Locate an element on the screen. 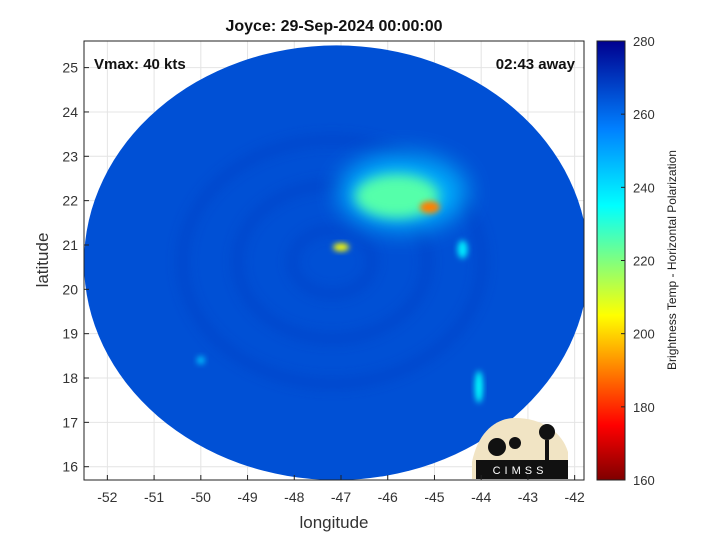 The width and height of the screenshot is (720, 540). colorbar-tick-label: 180 is located at coordinates (644, 407).